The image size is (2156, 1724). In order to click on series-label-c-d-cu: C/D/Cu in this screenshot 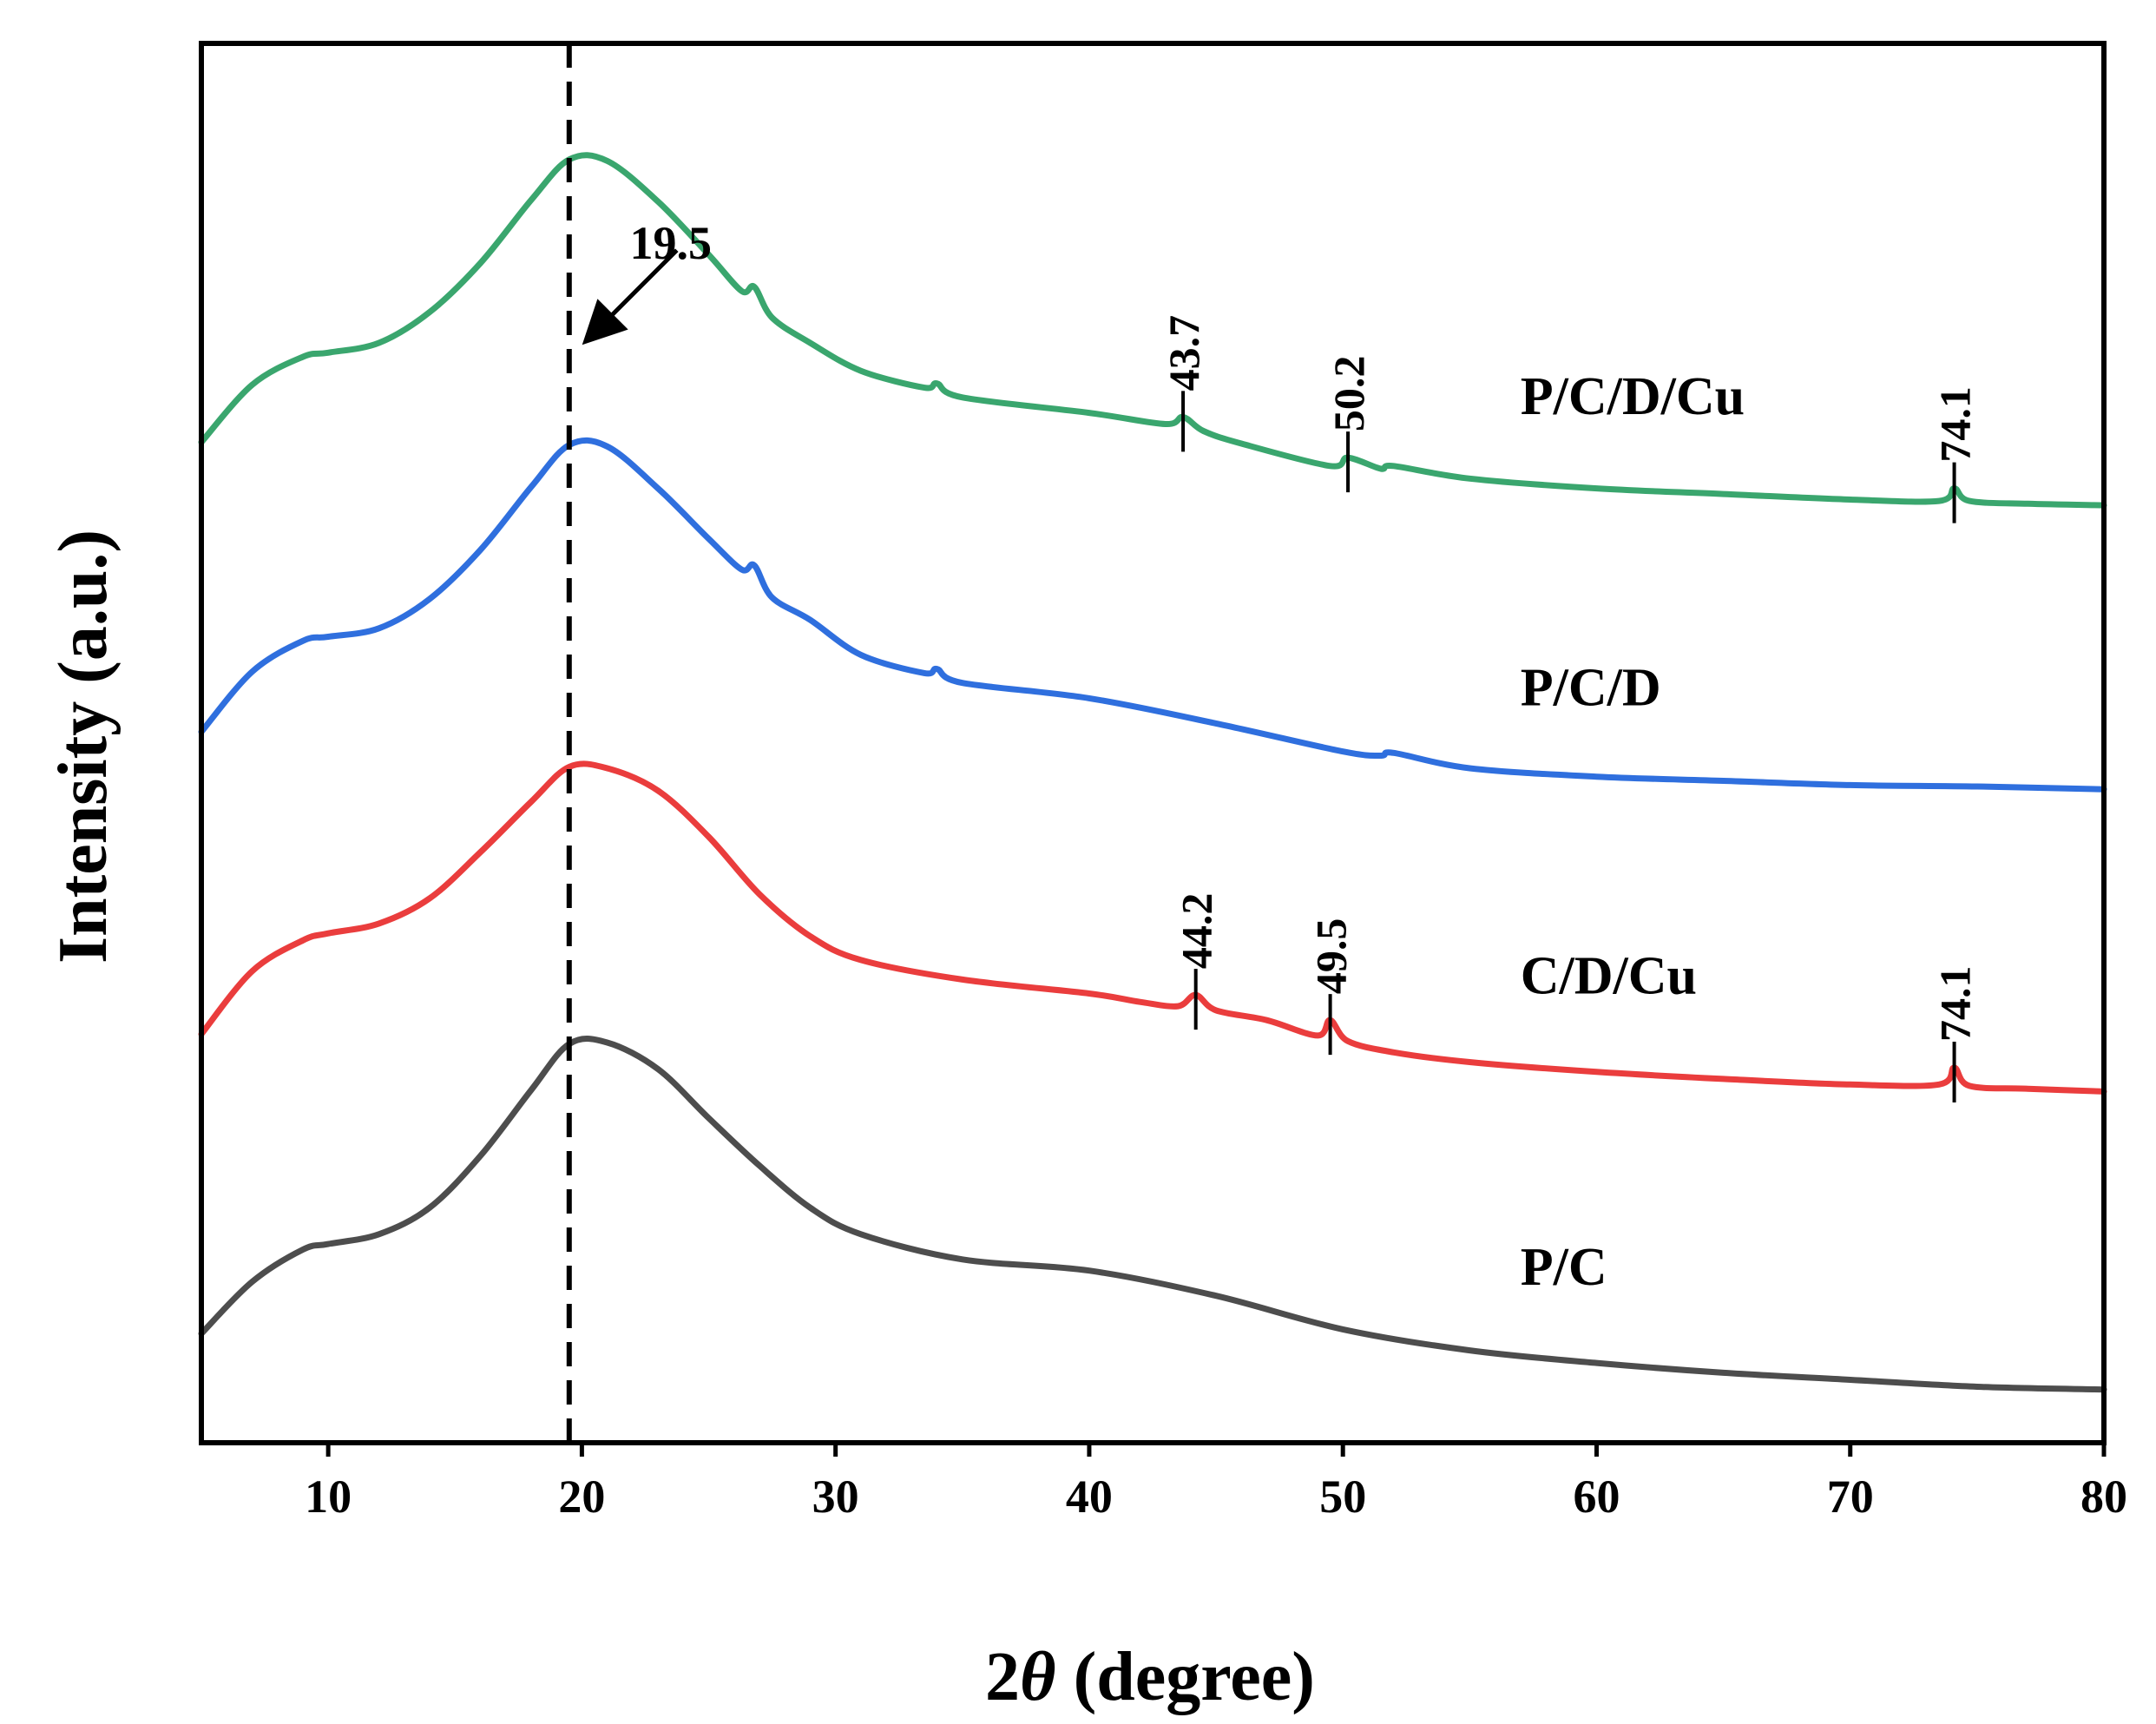, I will do `click(1609, 977)`.